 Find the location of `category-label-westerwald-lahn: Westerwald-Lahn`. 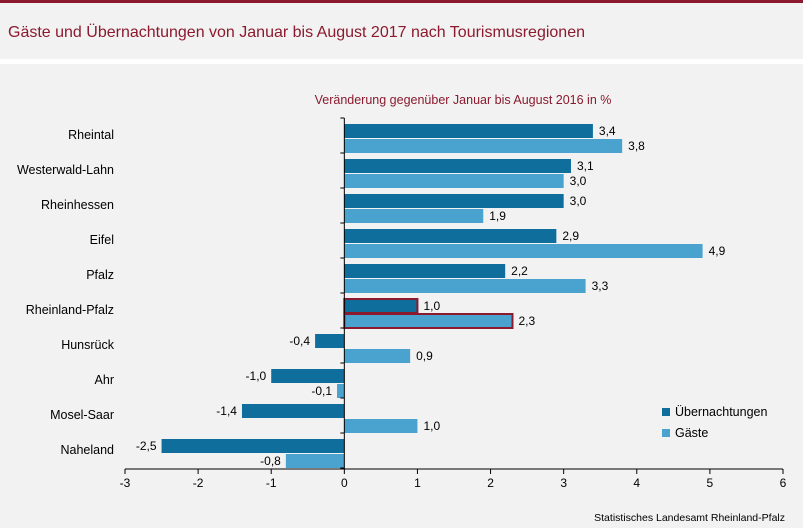

category-label-westerwald-lahn: Westerwald-Lahn is located at coordinates (65, 170).